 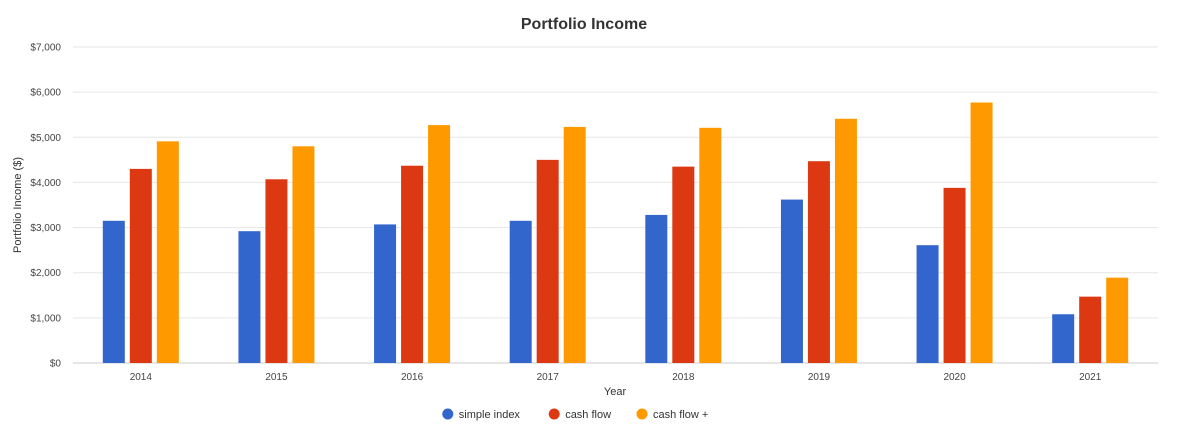 What do you see at coordinates (113, 291) in the screenshot?
I see `bar-simple-index-2014` at bounding box center [113, 291].